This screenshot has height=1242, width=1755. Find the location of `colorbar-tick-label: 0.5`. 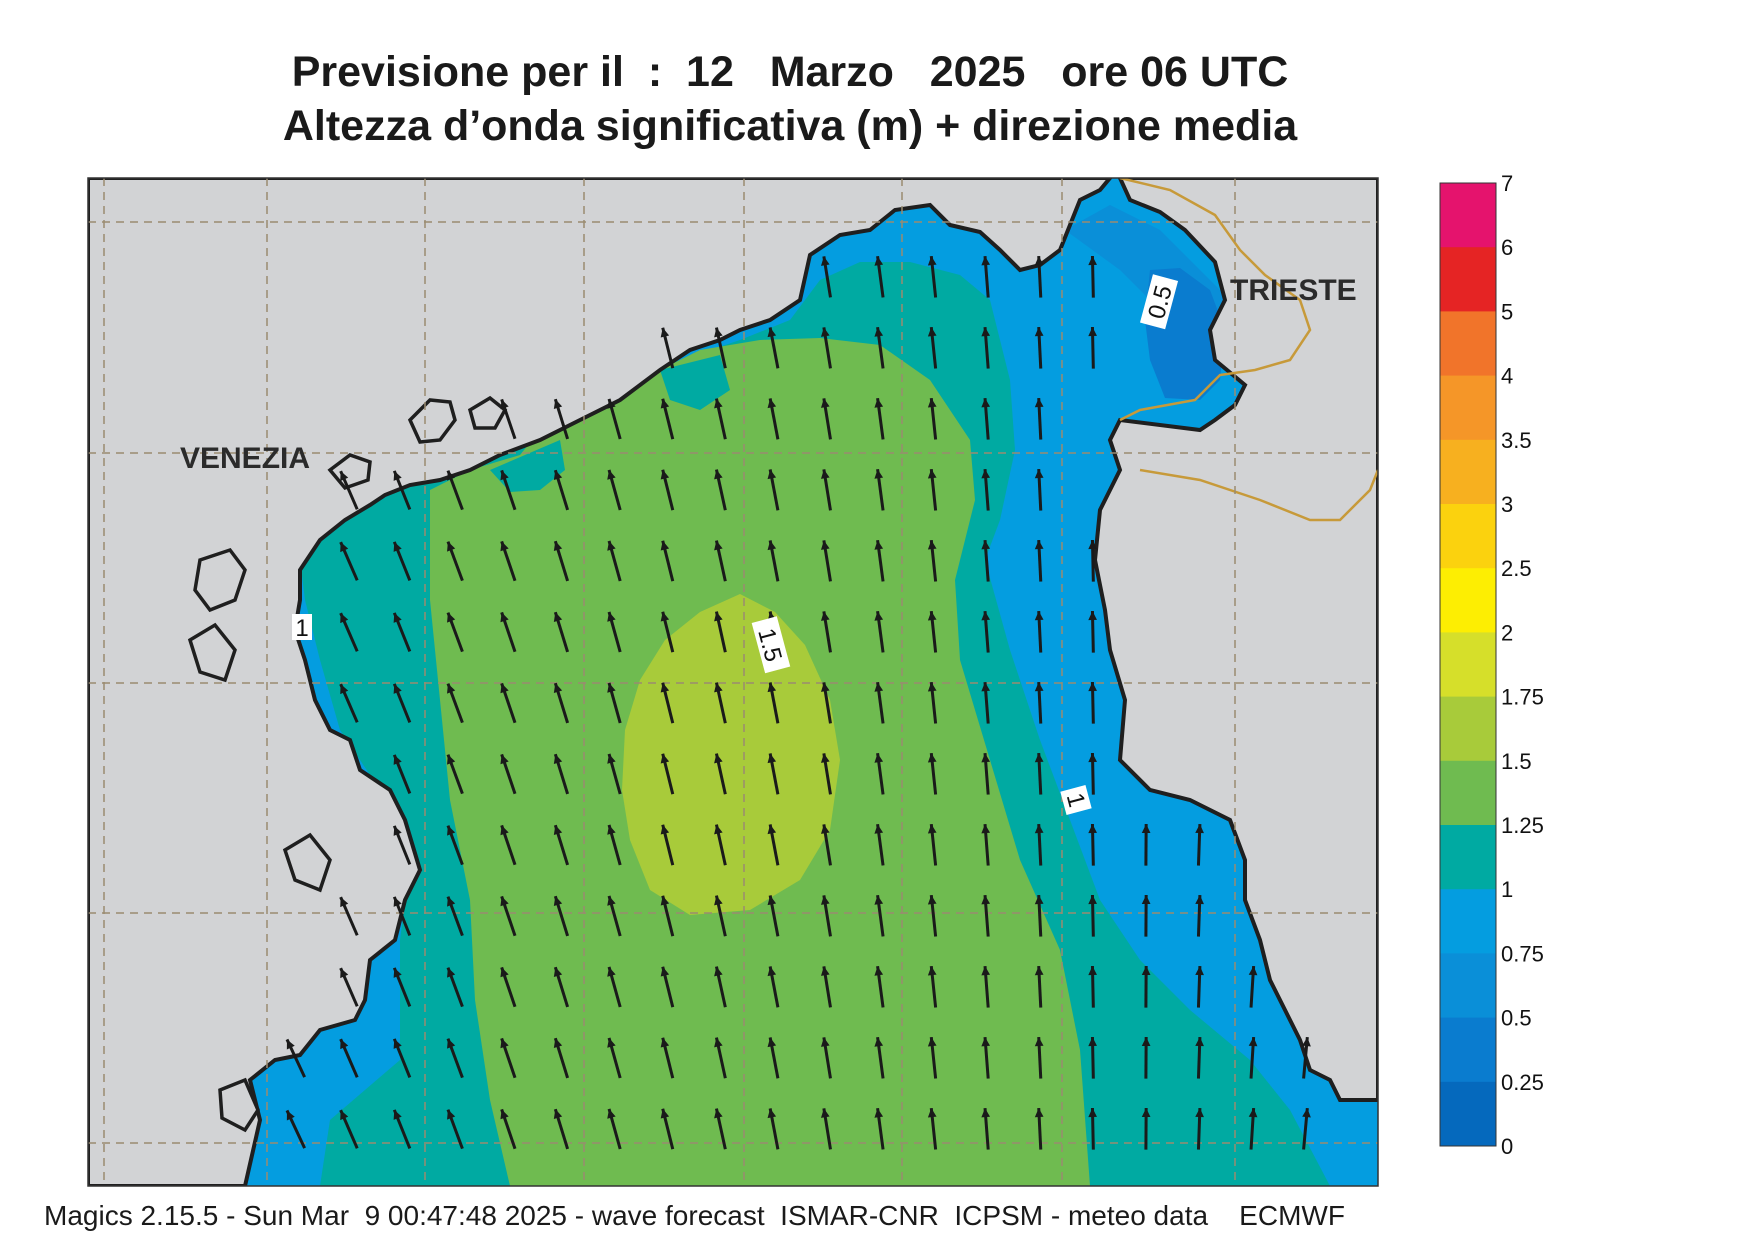

colorbar-tick-label: 0.5 is located at coordinates (1516, 1018).